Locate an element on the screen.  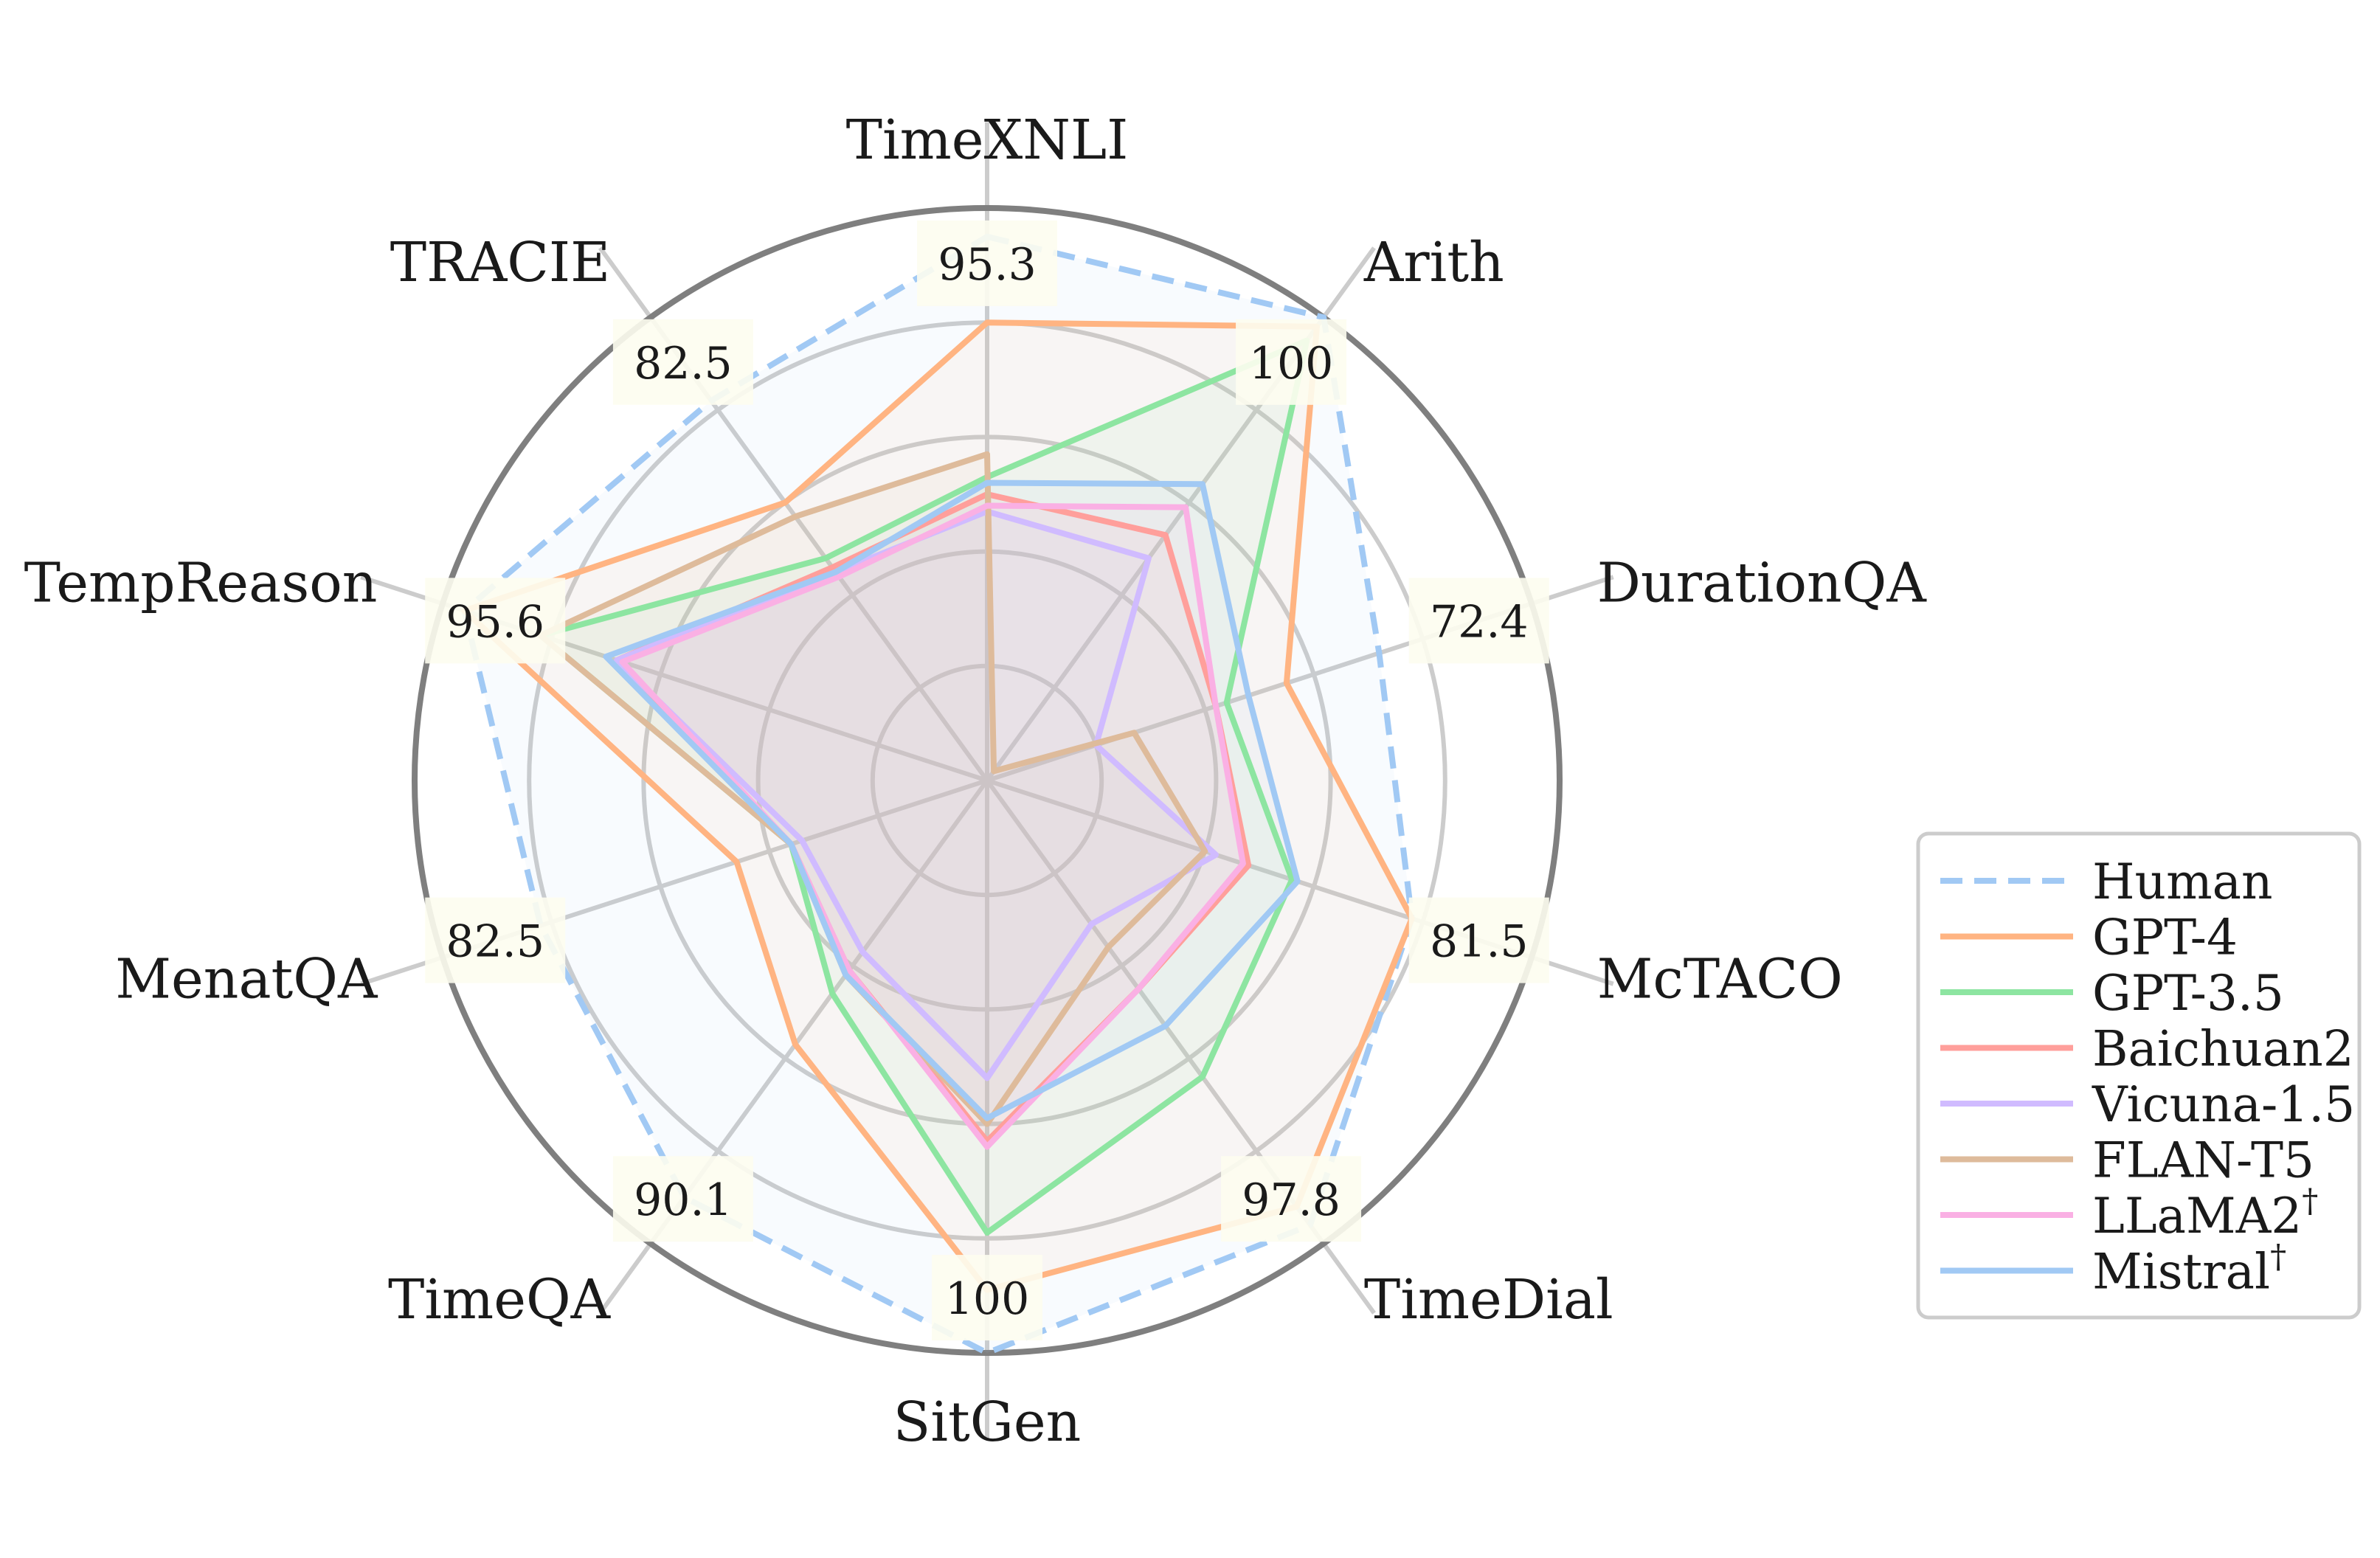
legend-label: Vicuna-1.5 is located at coordinates (2223, 1104).